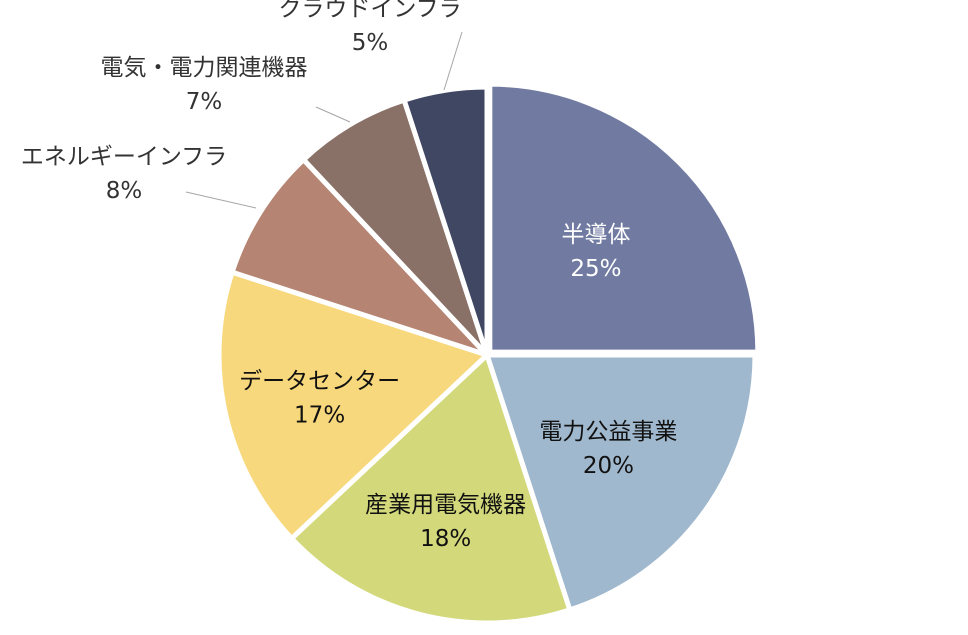 Image resolution: width=968 pixels, height=635 pixels. I want to click on slice-value-label: 18%, so click(445, 539).